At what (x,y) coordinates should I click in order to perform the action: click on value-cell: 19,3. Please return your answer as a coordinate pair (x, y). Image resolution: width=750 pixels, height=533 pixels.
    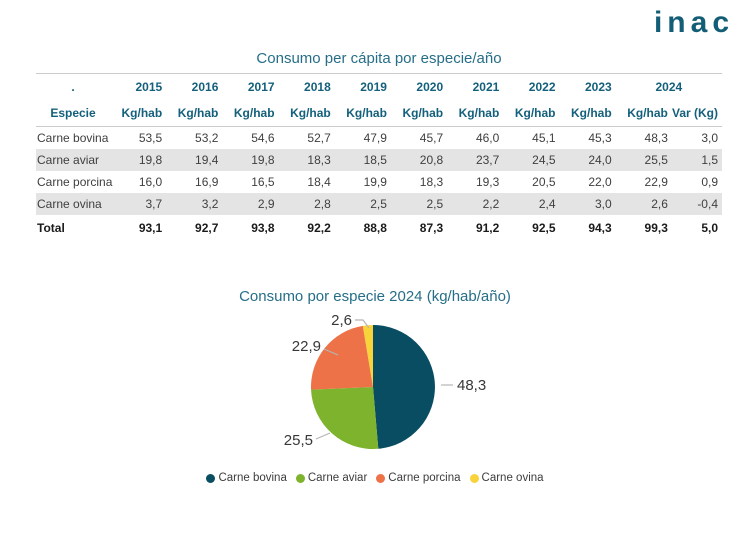
    Looking at the image, I should click on (487, 182).